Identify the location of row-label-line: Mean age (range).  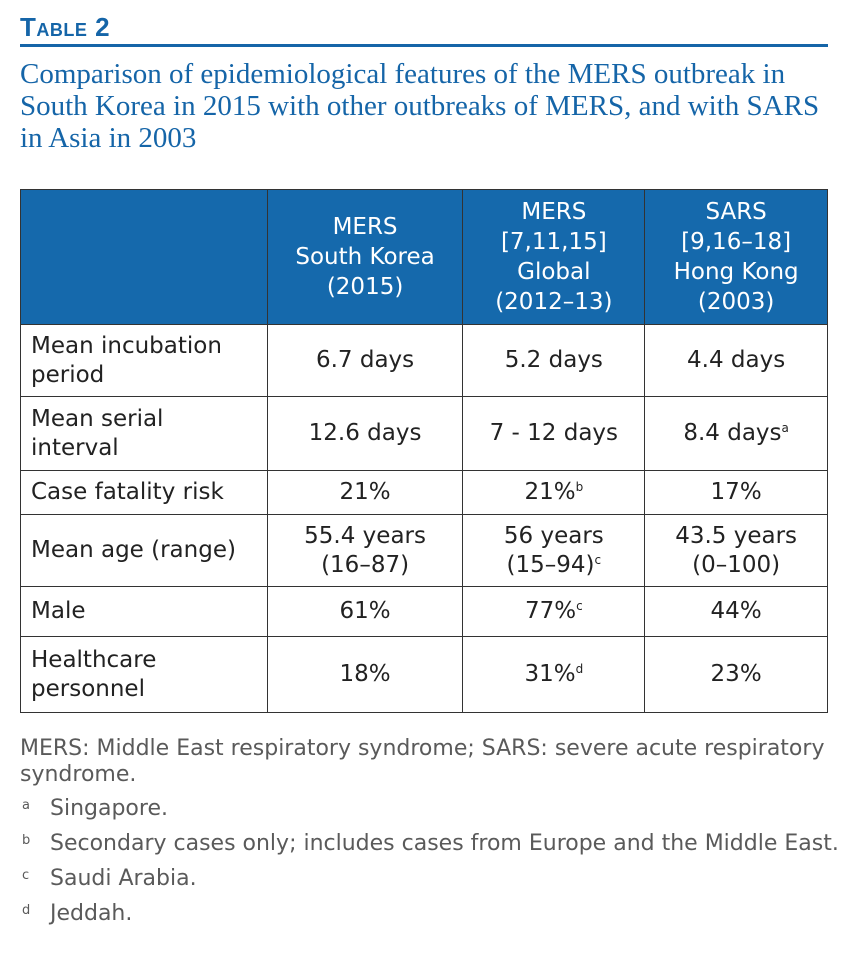
(133, 550).